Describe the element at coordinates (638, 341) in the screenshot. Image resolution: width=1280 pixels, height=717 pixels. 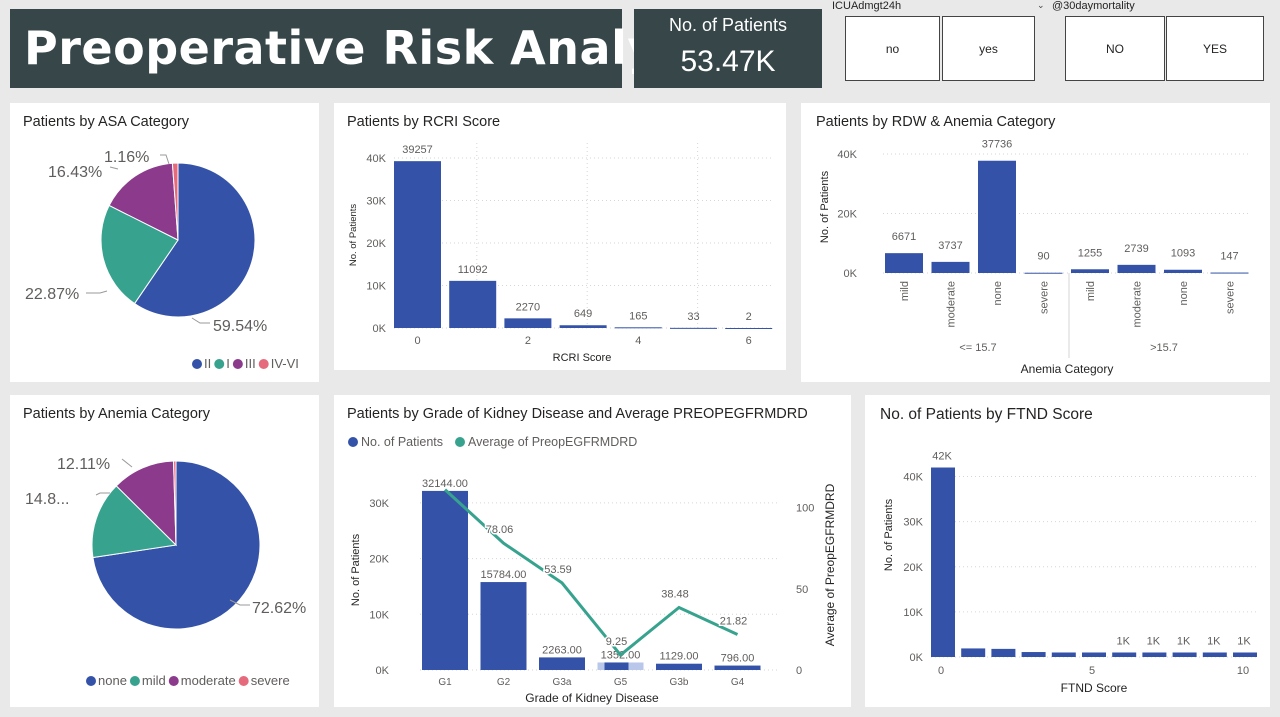
I see `x-tick-label: 4` at that location.